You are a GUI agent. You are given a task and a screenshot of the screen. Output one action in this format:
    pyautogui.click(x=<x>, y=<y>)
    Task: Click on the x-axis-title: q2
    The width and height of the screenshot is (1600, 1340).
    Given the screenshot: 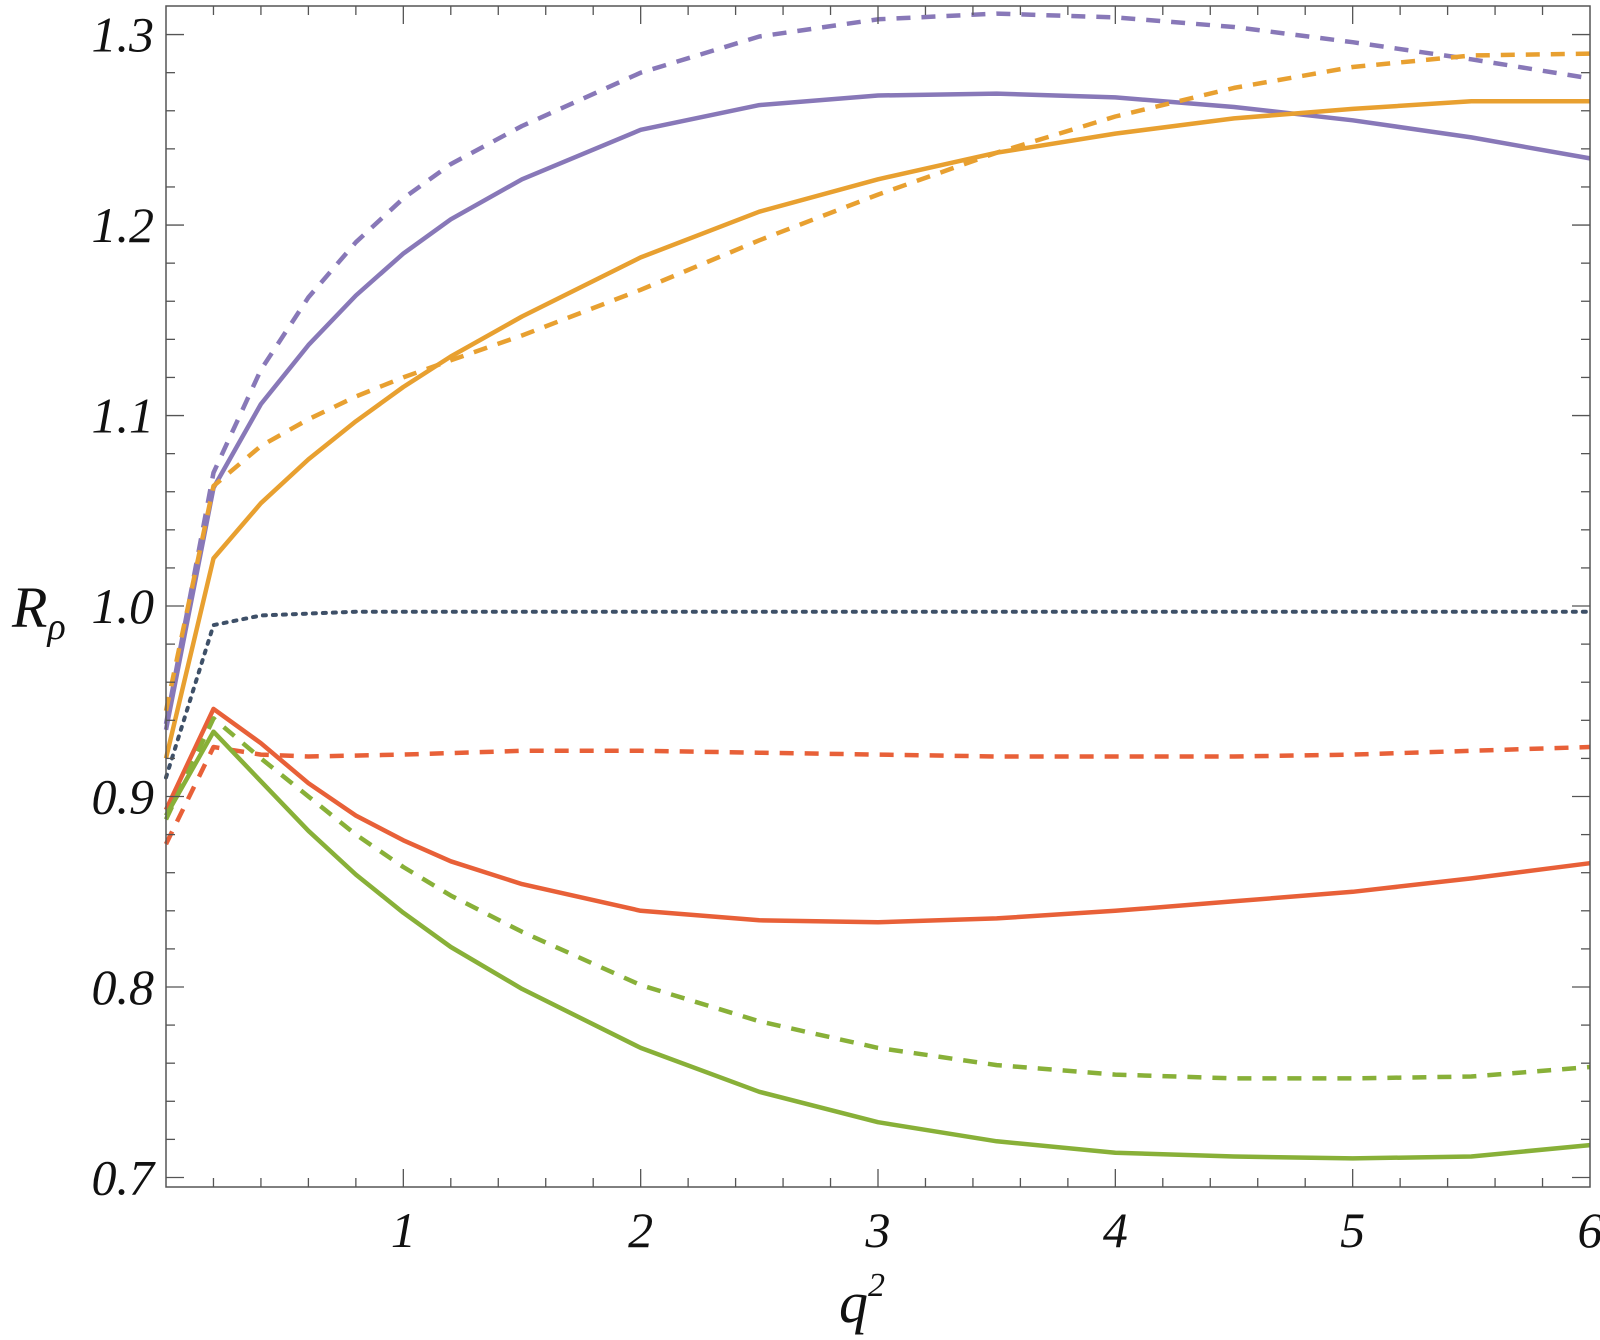 What is the action you would take?
    pyautogui.click(x=862, y=1301)
    